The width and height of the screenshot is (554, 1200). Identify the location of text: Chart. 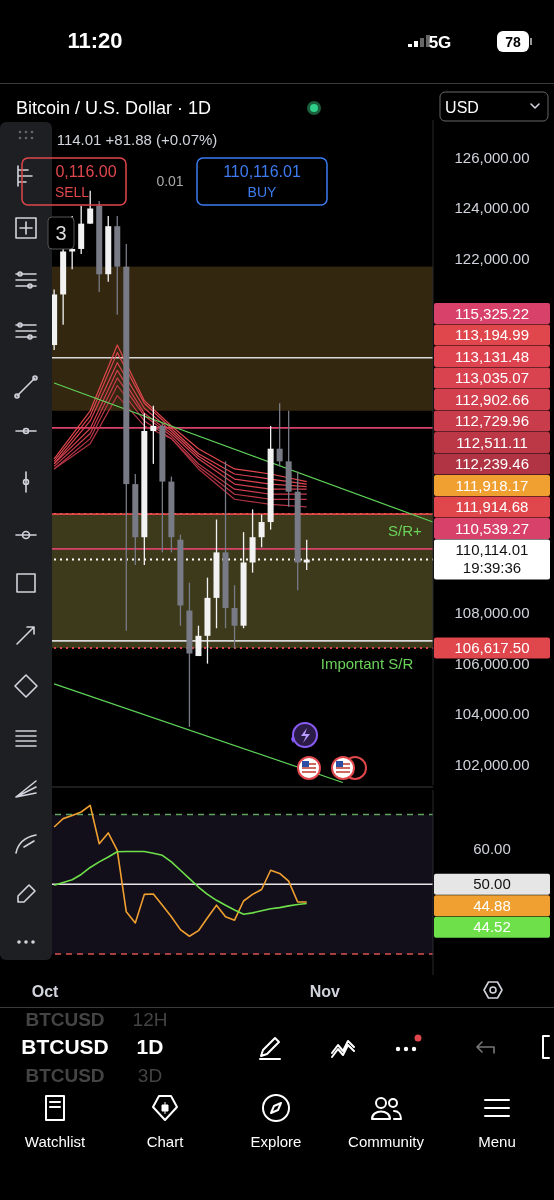
(165, 1141).